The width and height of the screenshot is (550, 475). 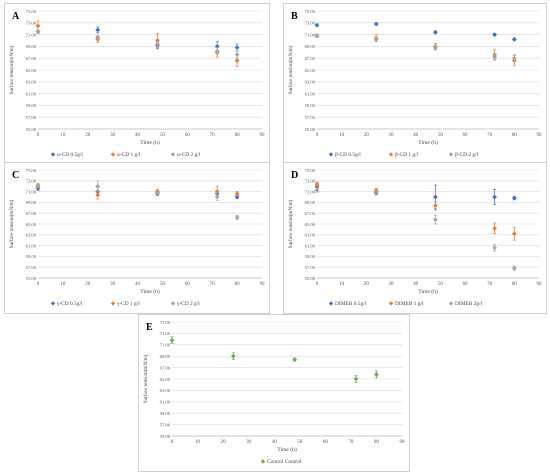 I want to click on x-tick-label: 40, so click(x=416, y=284).